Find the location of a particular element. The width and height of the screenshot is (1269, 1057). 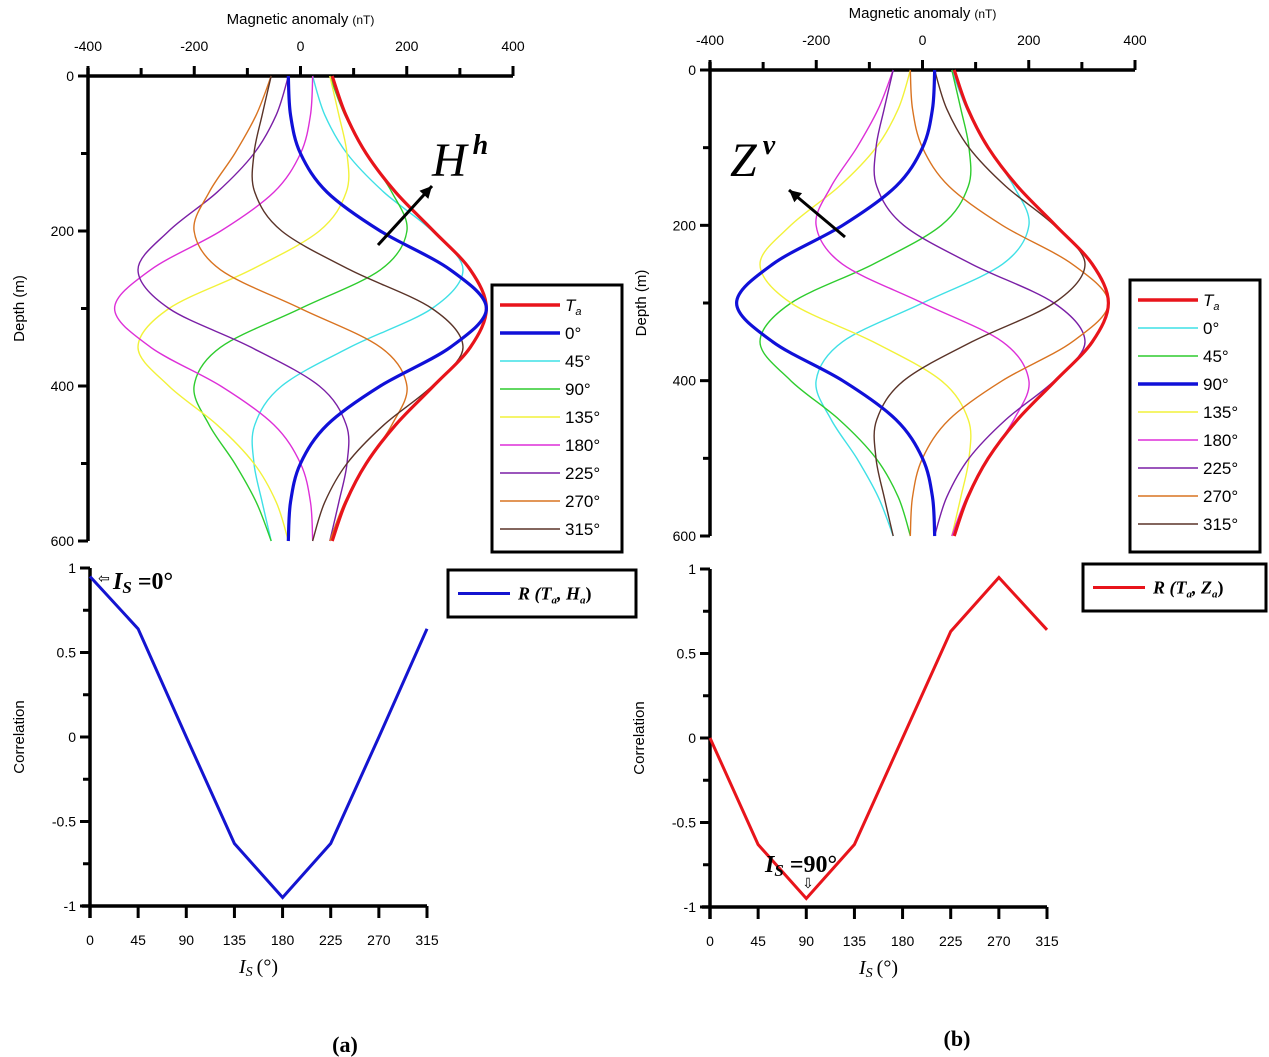

x-axis-title-text: Magnetic anomaly is located at coordinates (910, 13).